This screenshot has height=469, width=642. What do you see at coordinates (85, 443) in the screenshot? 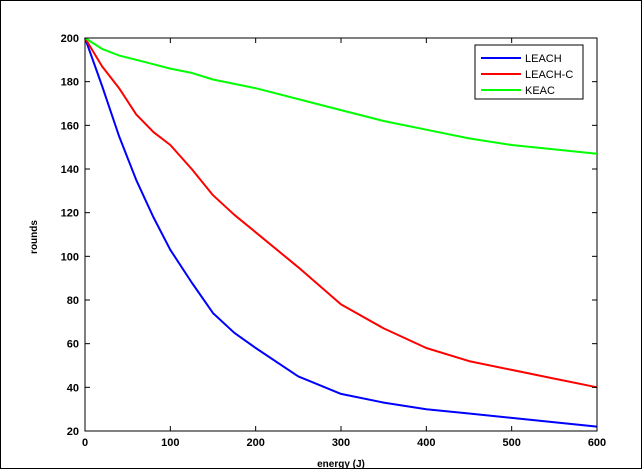
I see `x-tick-label: 0` at bounding box center [85, 443].